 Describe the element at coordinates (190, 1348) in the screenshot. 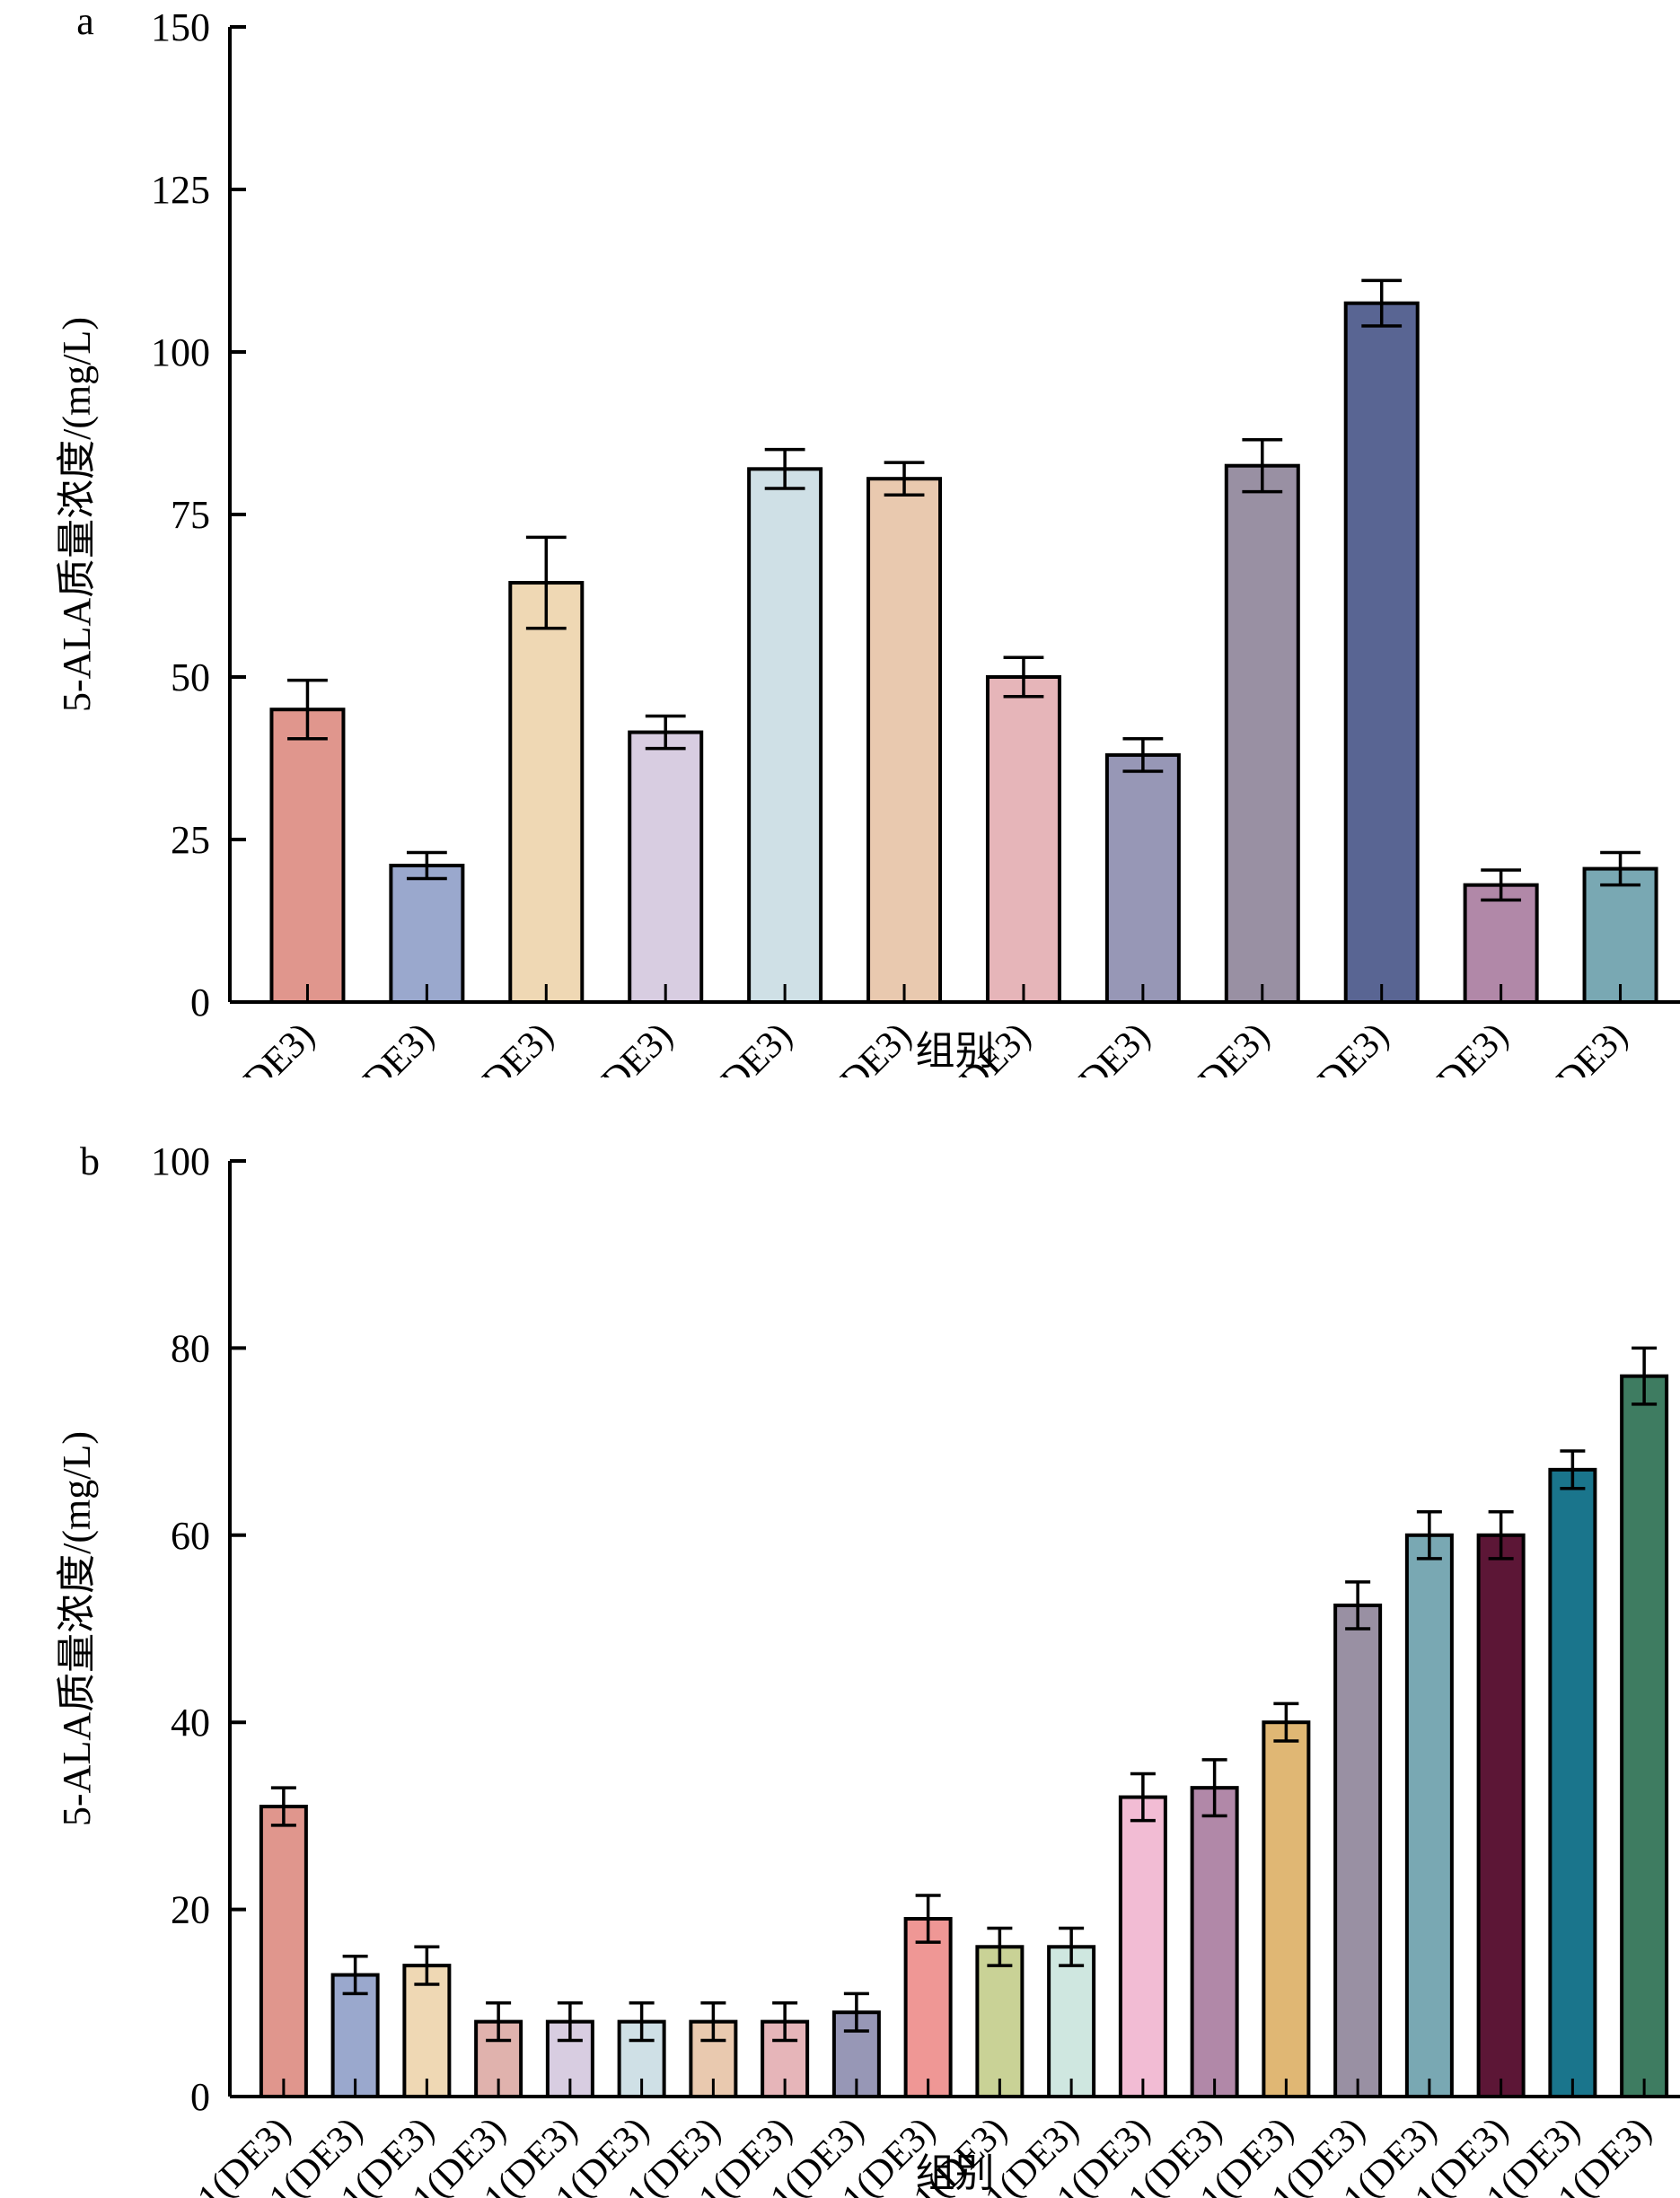

I see `y-tick-label: 80` at that location.